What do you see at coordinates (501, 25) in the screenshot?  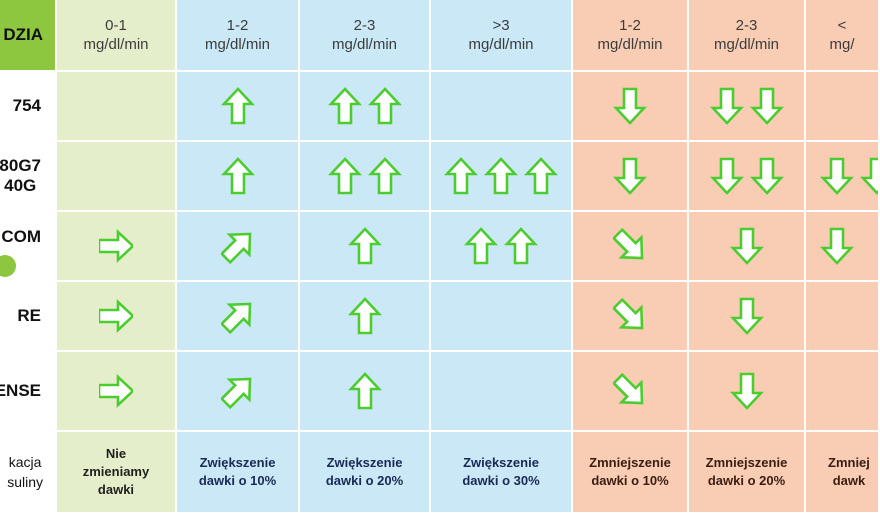 I see `header-rate: >3` at bounding box center [501, 25].